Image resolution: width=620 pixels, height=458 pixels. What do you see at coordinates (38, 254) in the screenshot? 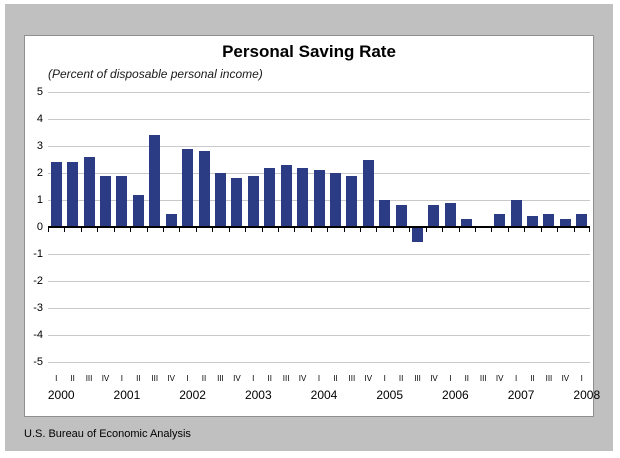
I see `y-axis-tick-label: -1` at bounding box center [38, 254].